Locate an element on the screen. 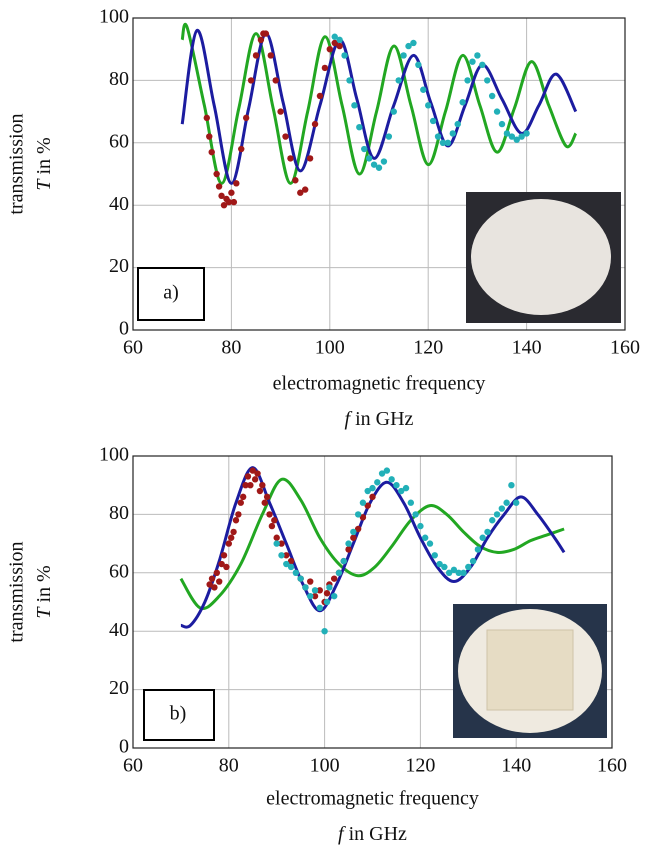 Image resolution: width=663 pixels, height=848 pixels. y-axis-label: transmission is located at coordinates (17, 591).